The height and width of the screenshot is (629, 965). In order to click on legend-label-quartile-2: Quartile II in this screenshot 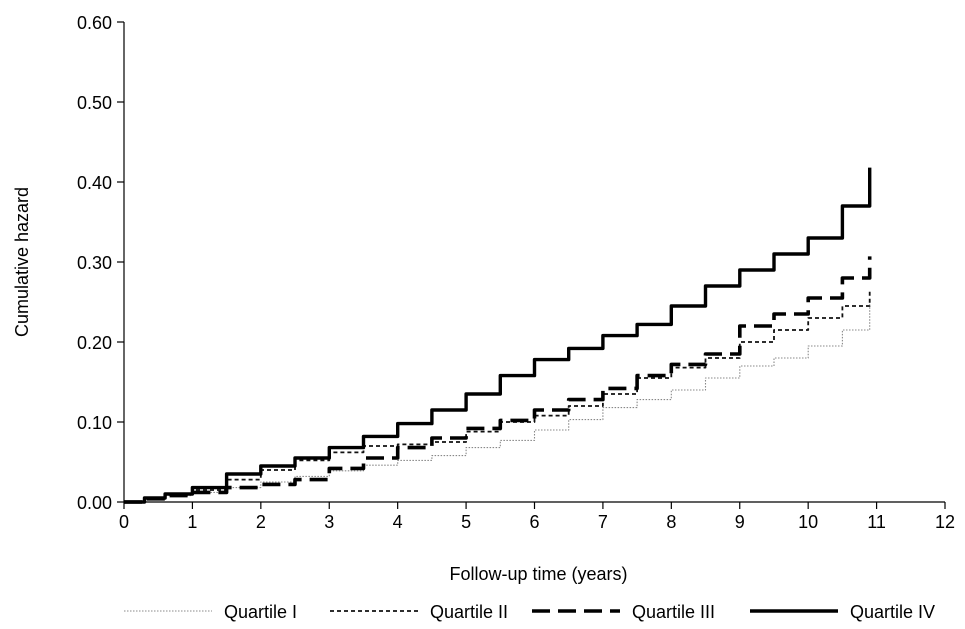, I will do `click(469, 612)`.